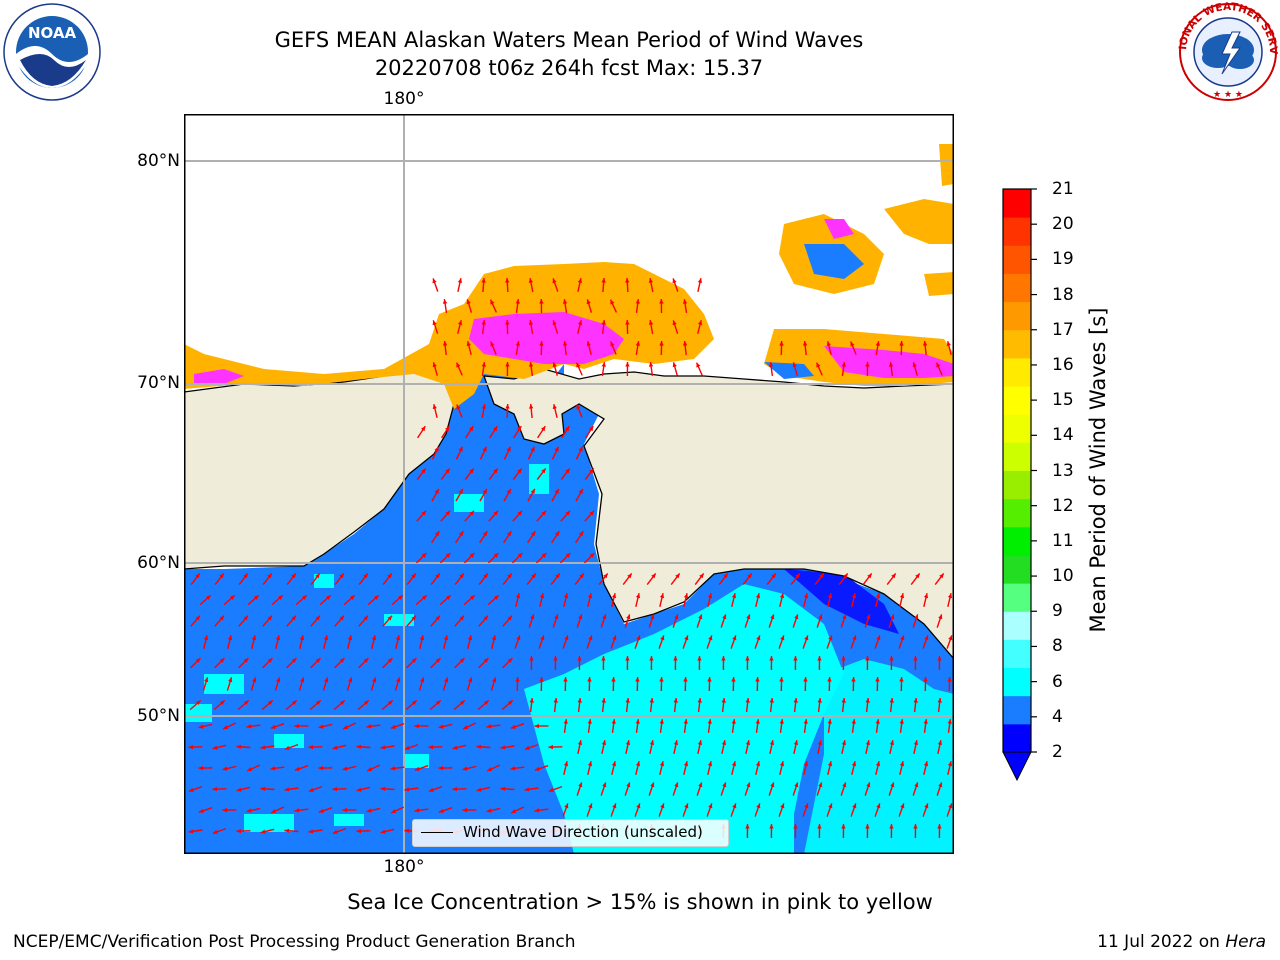  What do you see at coordinates (1228, 51) in the screenshot?
I see `nws-logo: NATIONAL WEATHER SERVICE ★ ★ ★` at bounding box center [1228, 51].